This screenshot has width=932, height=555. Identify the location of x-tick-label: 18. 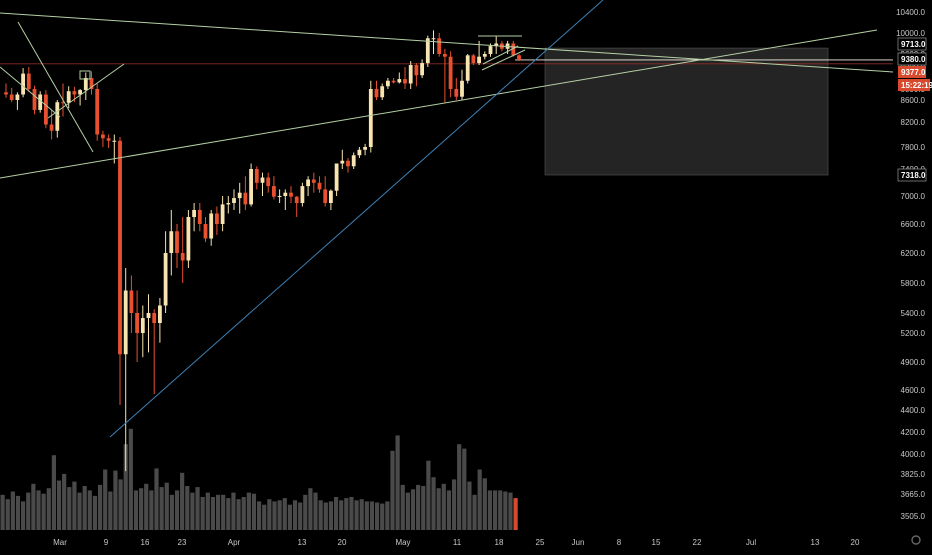
(499, 542).